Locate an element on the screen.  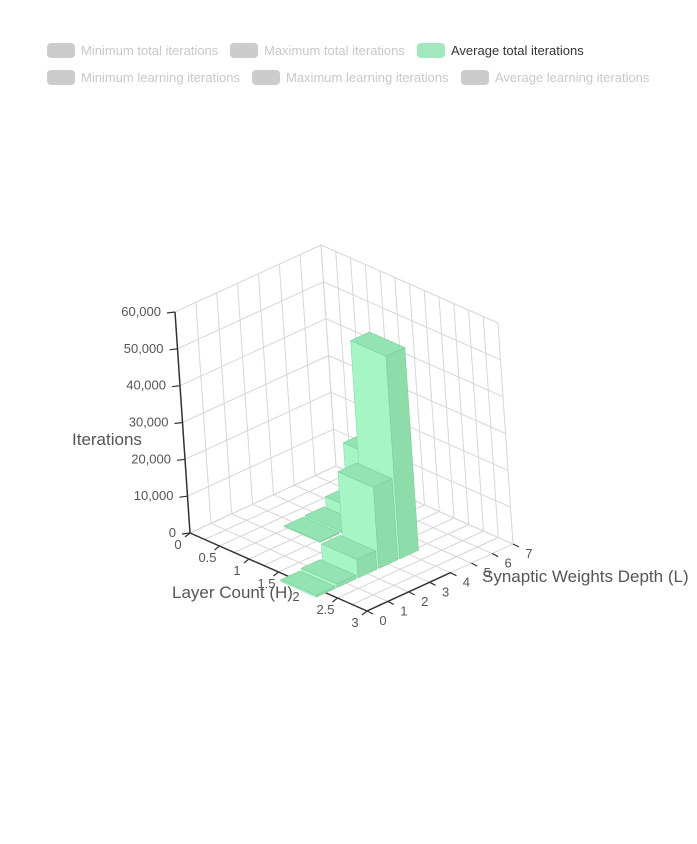
legend-item: Maximum total iterations is located at coordinates (317, 50).